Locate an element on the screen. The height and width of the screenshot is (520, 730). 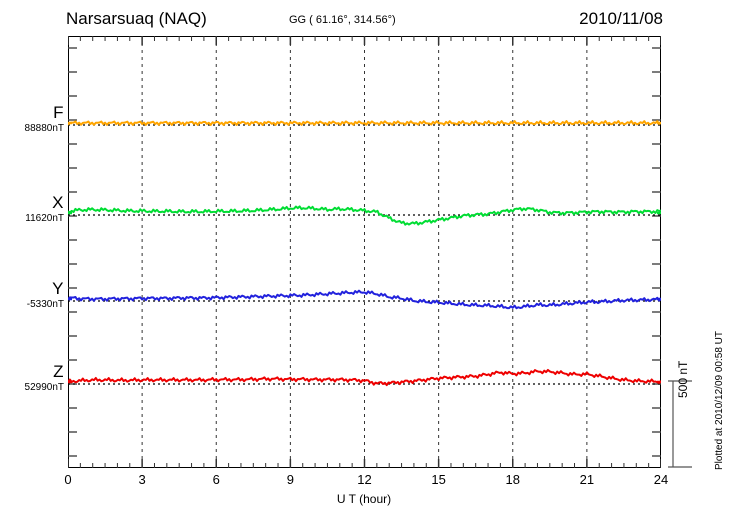
x-tick-label-3: 3 is located at coordinates (142, 479).